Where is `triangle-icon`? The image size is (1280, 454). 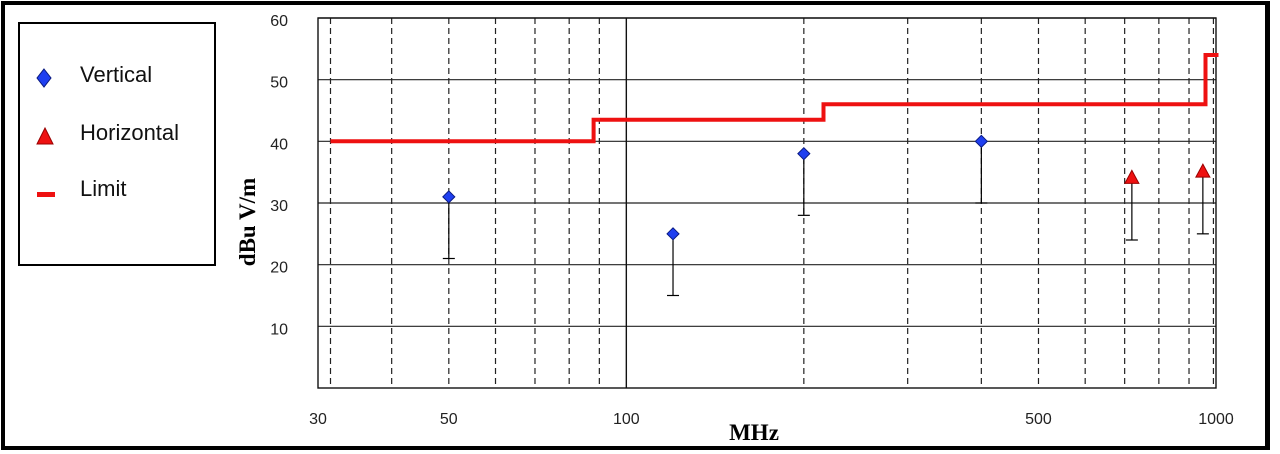
triangle-icon is located at coordinates (45, 135).